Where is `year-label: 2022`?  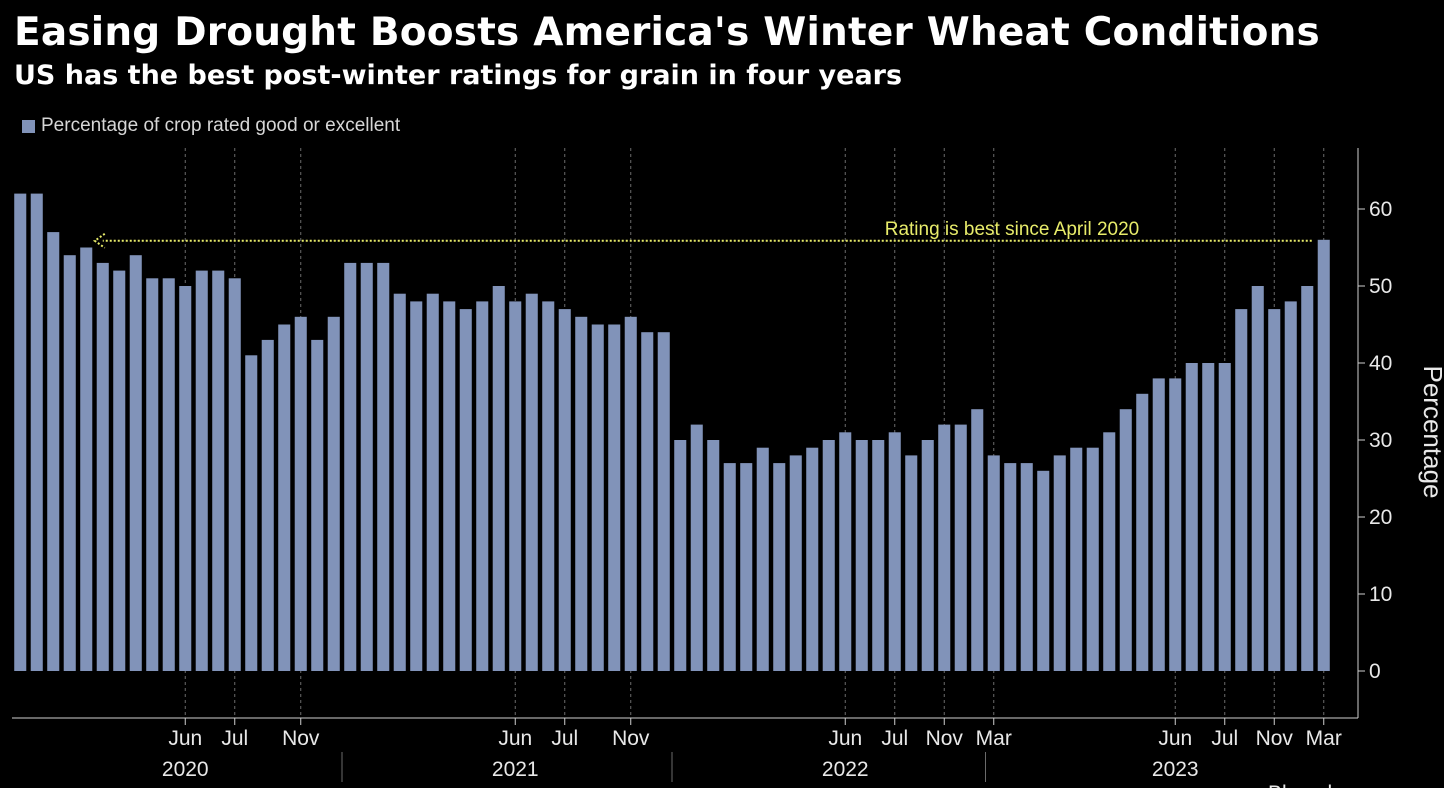 year-label: 2022 is located at coordinates (845, 769).